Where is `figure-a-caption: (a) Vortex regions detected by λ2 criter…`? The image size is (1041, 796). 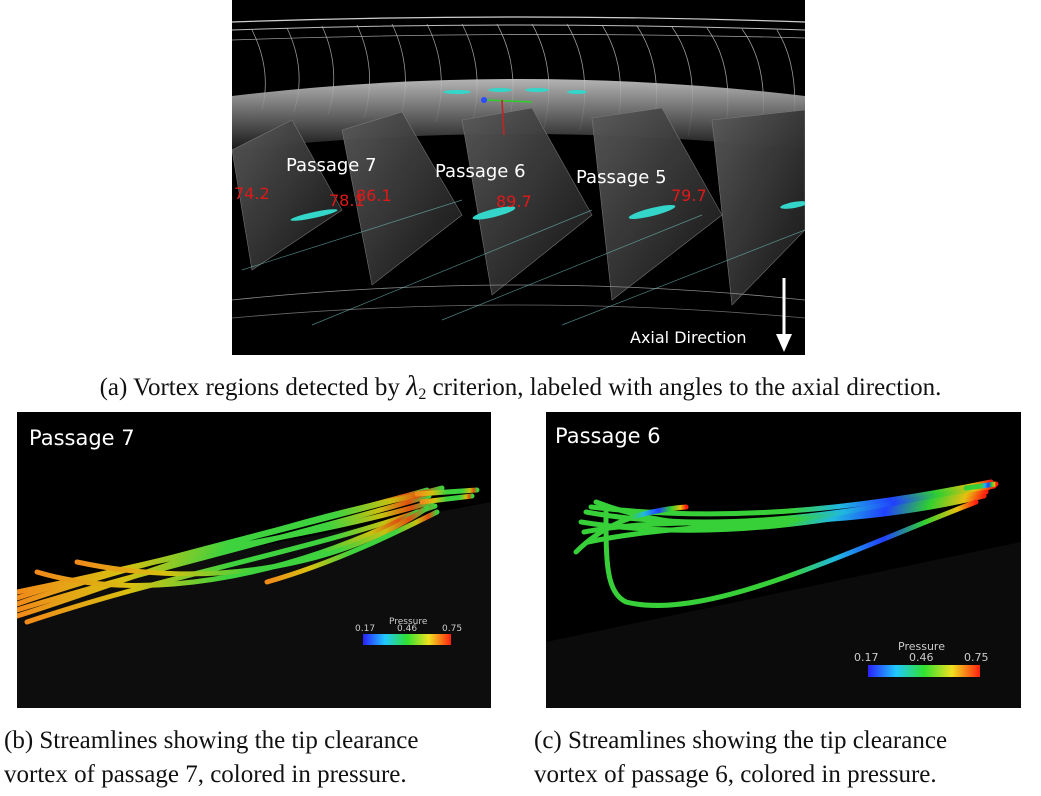 figure-a-caption: (a) Vortex regions detected by λ2 criter… is located at coordinates (520, 391).